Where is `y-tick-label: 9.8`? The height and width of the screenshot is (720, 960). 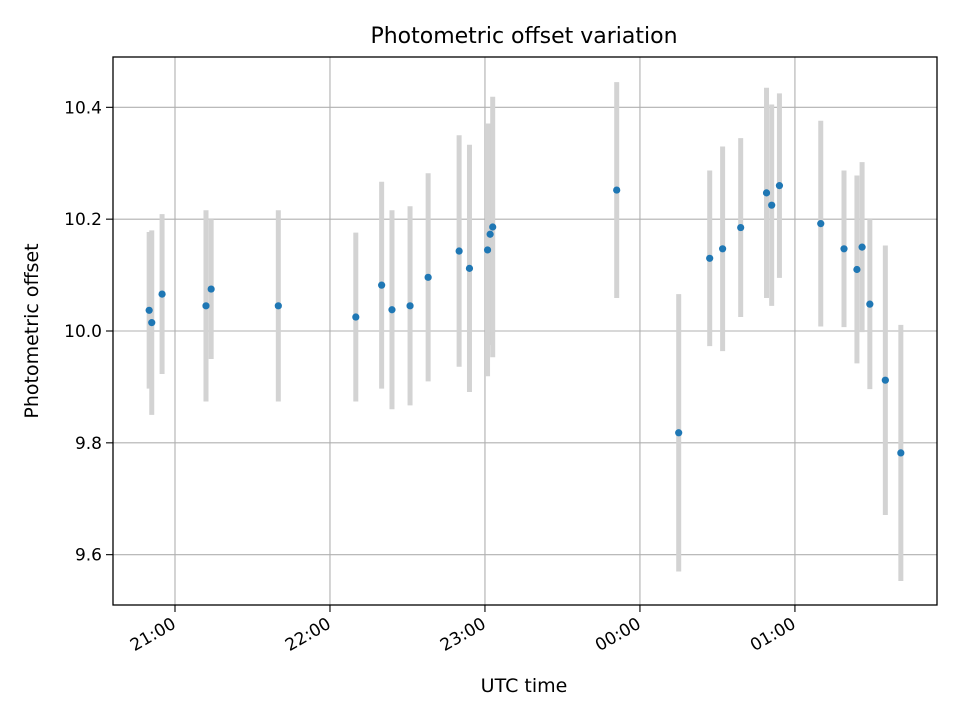 y-tick-label: 9.8 is located at coordinates (88, 444).